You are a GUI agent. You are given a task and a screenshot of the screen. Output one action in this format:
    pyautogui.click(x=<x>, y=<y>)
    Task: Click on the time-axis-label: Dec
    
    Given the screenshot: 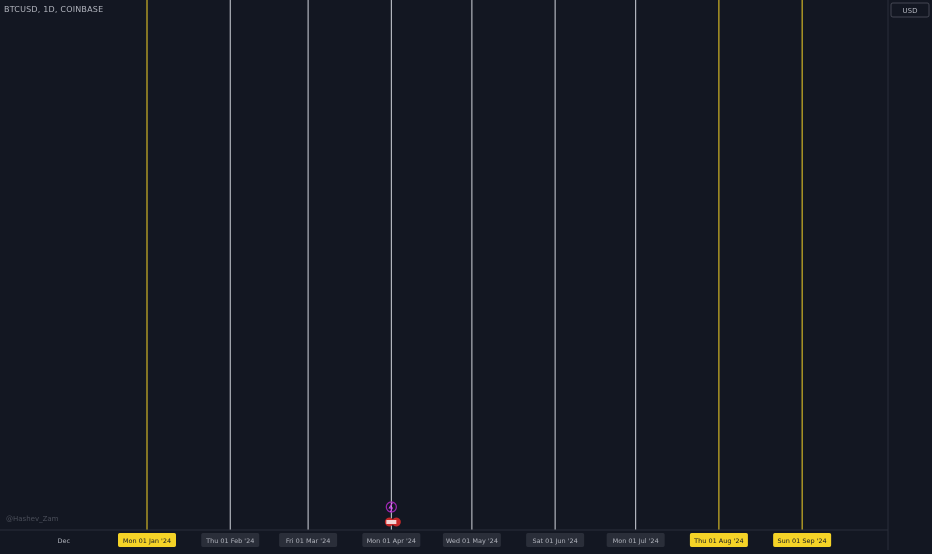 What is the action you would take?
    pyautogui.click(x=63, y=541)
    